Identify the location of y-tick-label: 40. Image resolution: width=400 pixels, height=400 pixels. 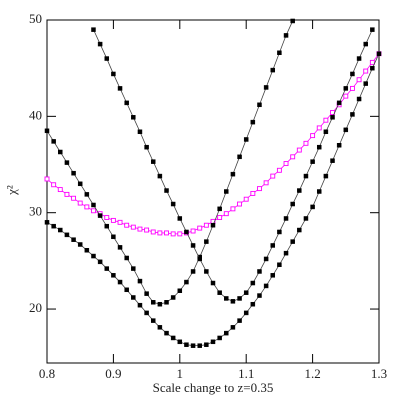
(35, 114).